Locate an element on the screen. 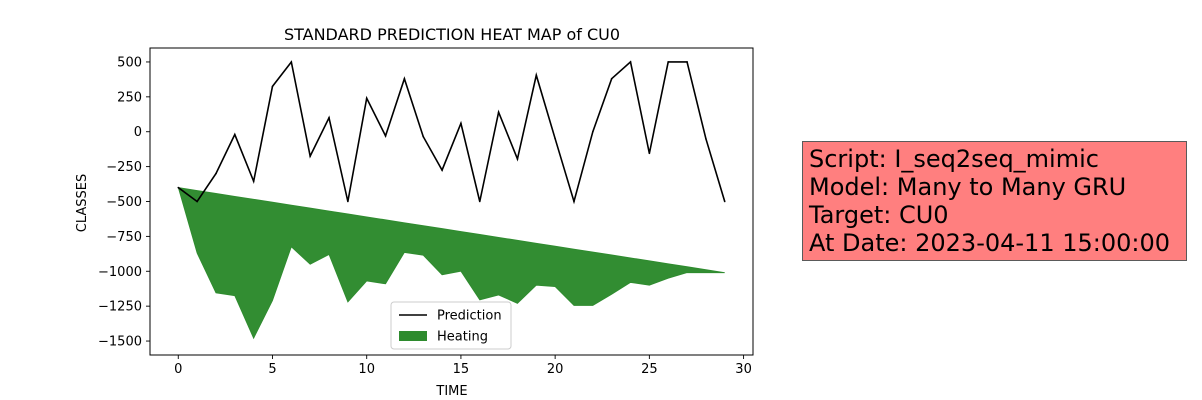  y-tick-label: −1250 is located at coordinates (120, 307).